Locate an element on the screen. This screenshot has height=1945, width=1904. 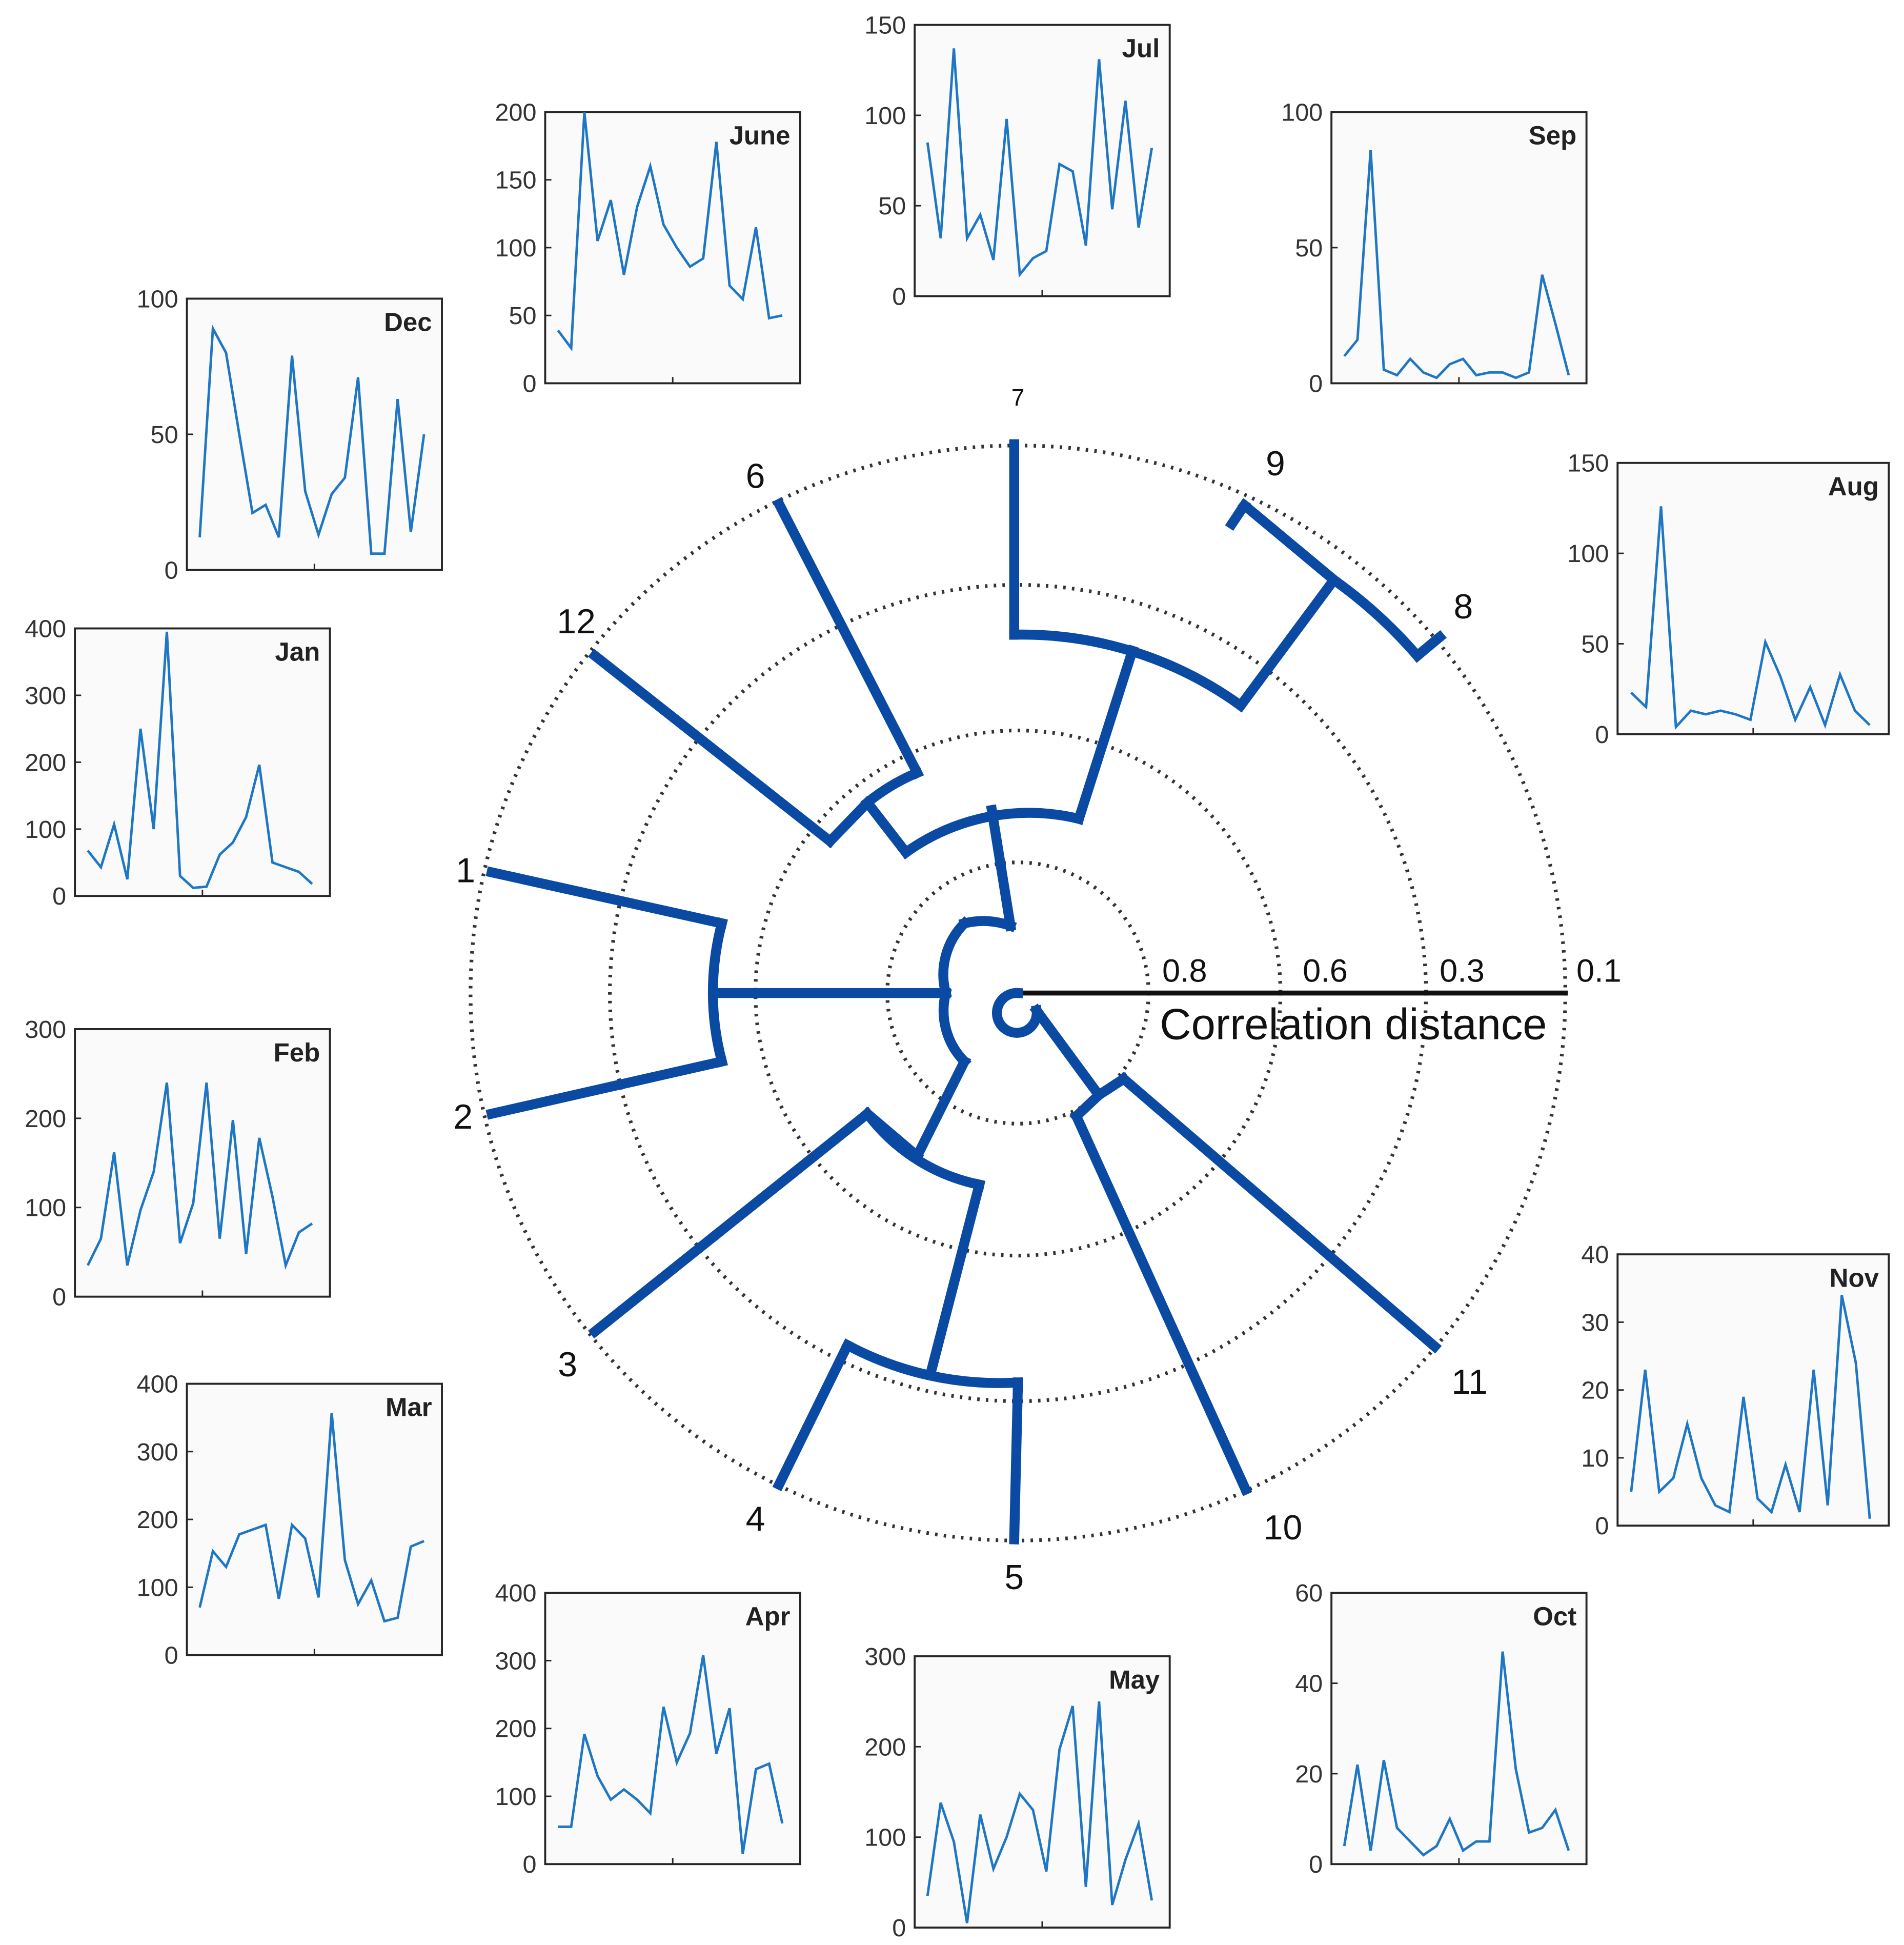
leaf-label: 2 is located at coordinates (463, 1117).